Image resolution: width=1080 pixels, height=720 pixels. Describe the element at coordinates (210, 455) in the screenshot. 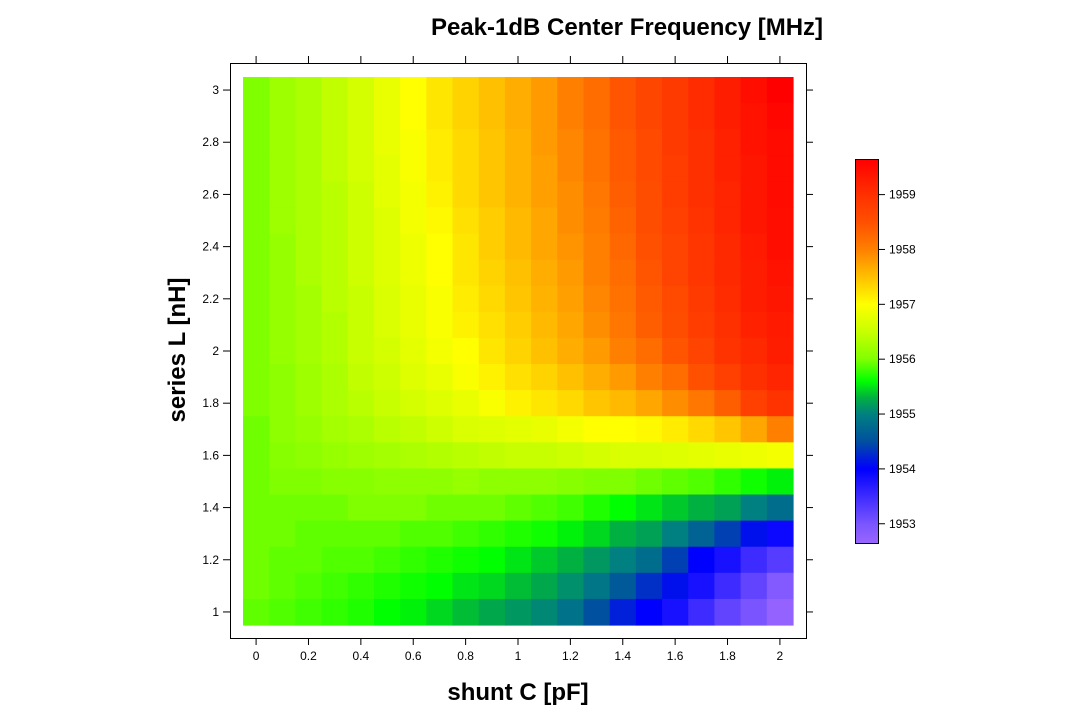

I see `y-tick-label: 1.6` at that location.